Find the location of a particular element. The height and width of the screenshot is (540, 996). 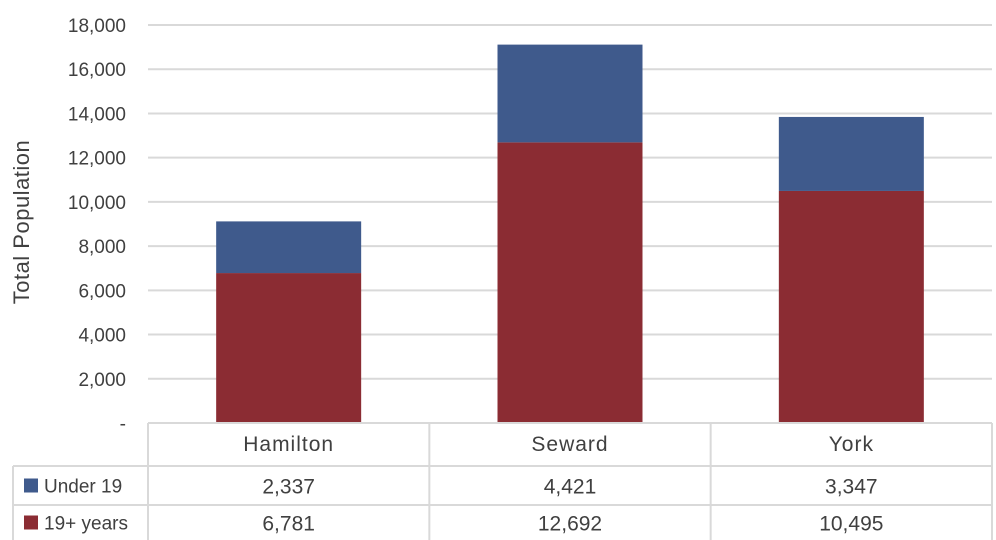

bar-under-19-hamilton is located at coordinates (289, 247).